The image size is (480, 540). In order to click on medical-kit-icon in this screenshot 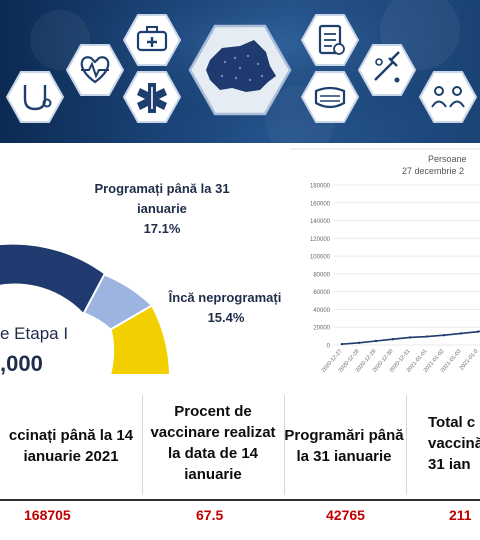, I will do `click(152, 40)`.